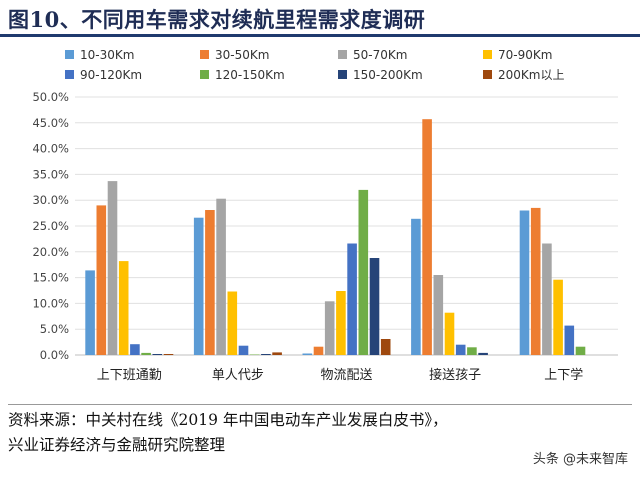 The image size is (640, 478). Describe the element at coordinates (50, 278) in the screenshot. I see `y-tick-label-3: 15.0%` at that location.